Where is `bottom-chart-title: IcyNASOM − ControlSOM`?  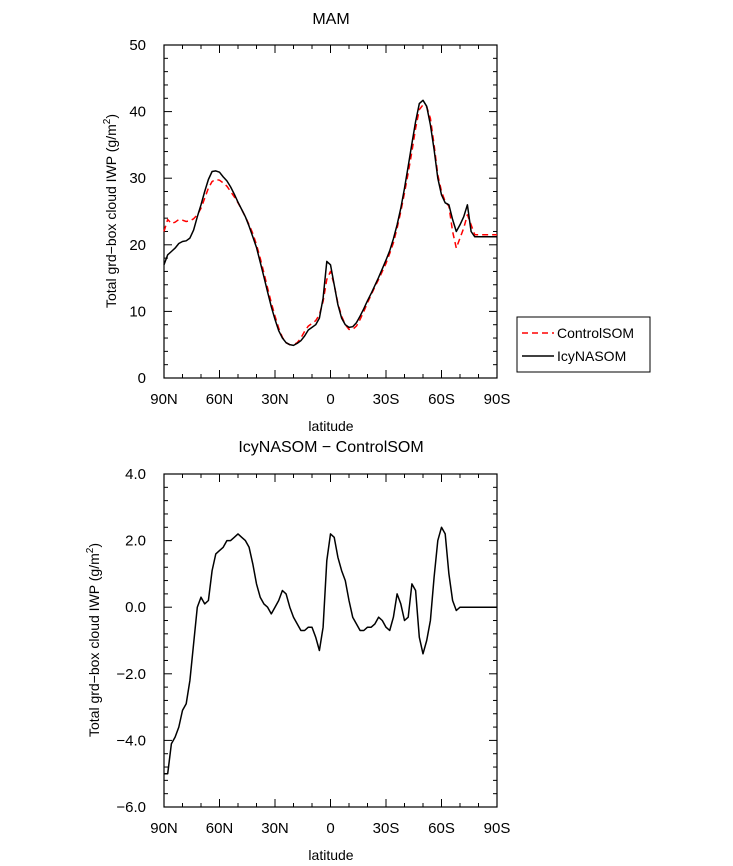
bottom-chart-title: IcyNASOM − ControlSOM is located at coordinates (330, 447).